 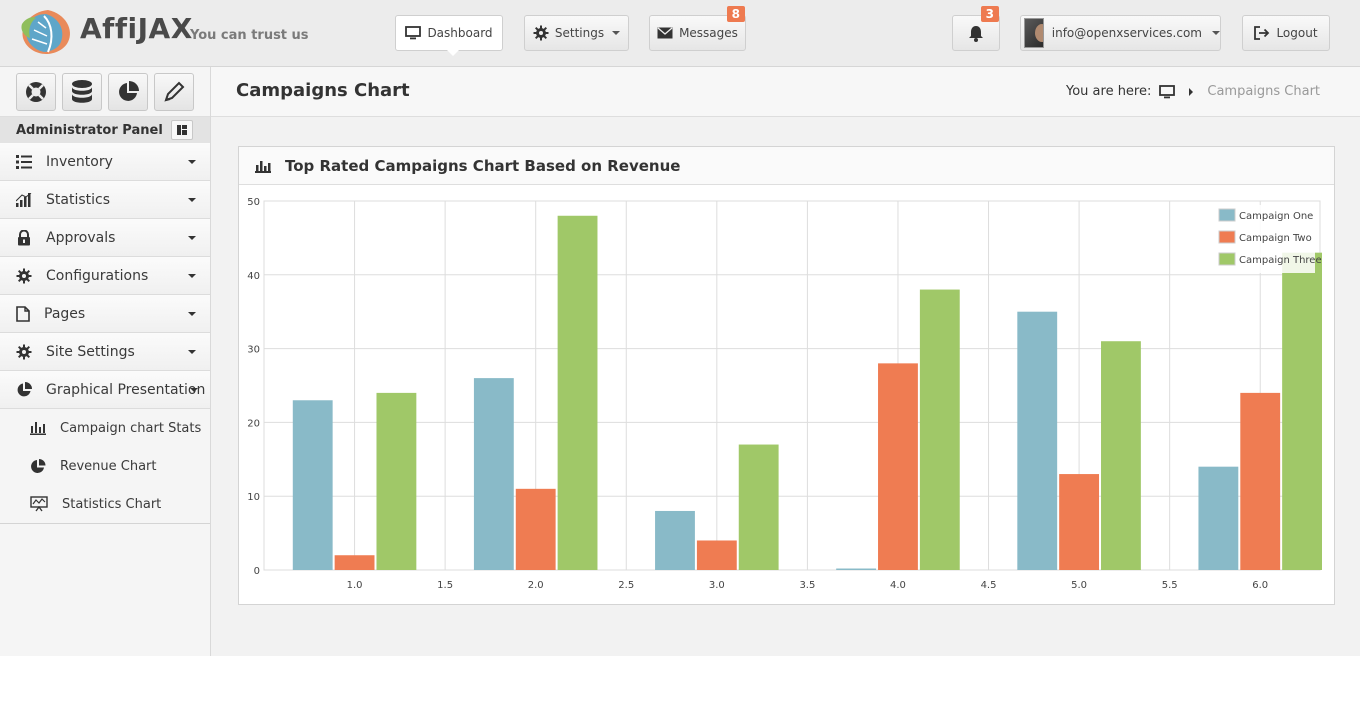 I want to click on sidebar-item-pages: Pages, so click(x=105, y=314).